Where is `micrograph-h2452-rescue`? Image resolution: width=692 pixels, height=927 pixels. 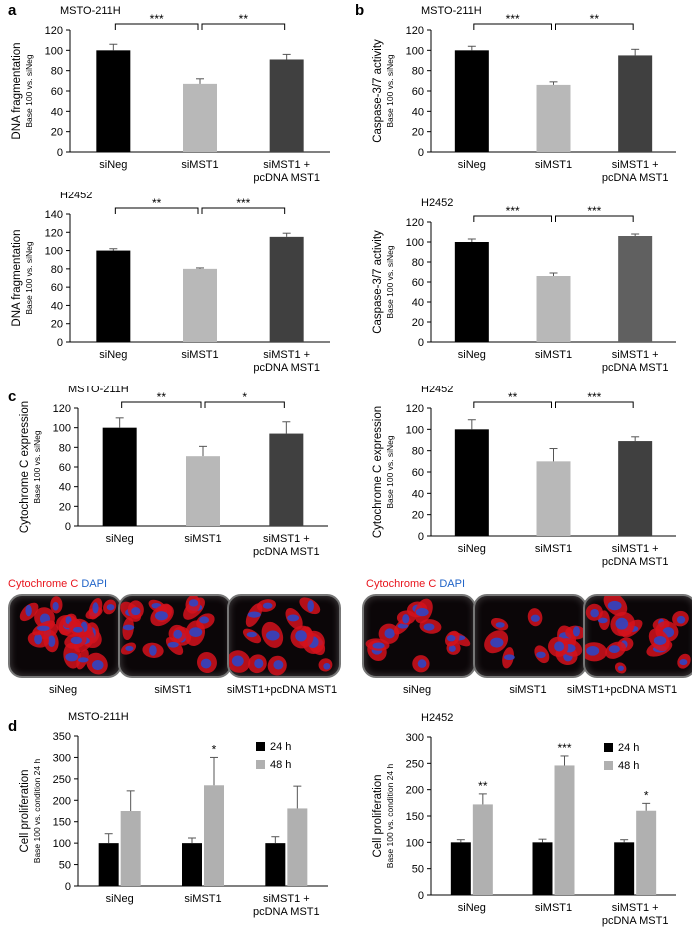
micrograph-h2452-rescue is located at coordinates (637, 636).